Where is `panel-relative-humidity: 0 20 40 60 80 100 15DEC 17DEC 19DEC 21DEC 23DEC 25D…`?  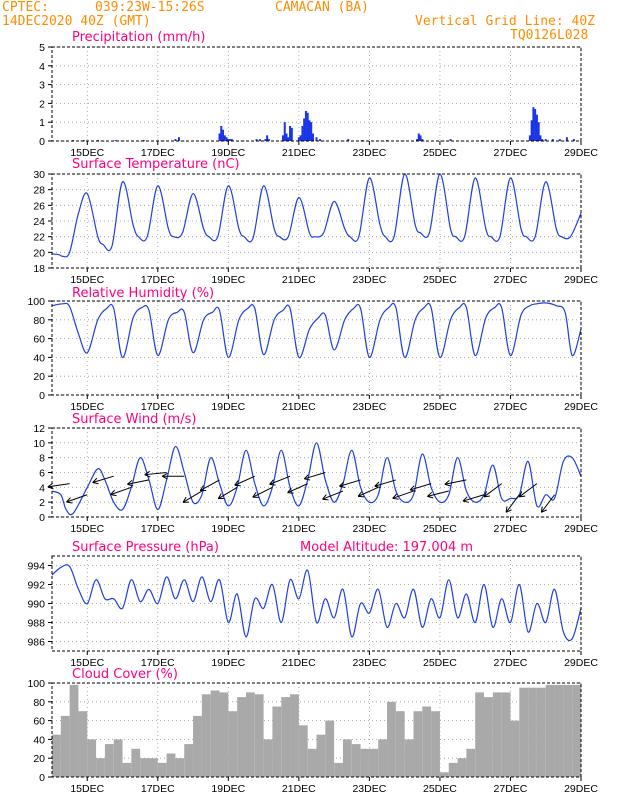
panel-relative-humidity: 0 20 40 60 80 100 15DEC 17DEC 19DEC 21DEC 23DEC 25D… is located at coordinates (312, 354).